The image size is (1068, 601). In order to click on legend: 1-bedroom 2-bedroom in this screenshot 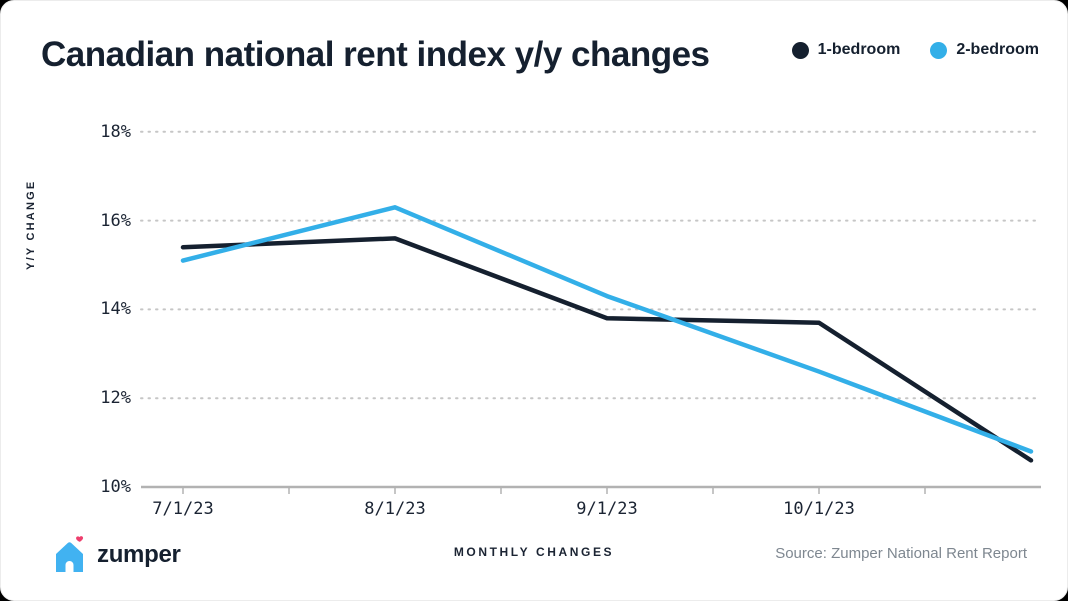, I will do `click(915, 50)`.